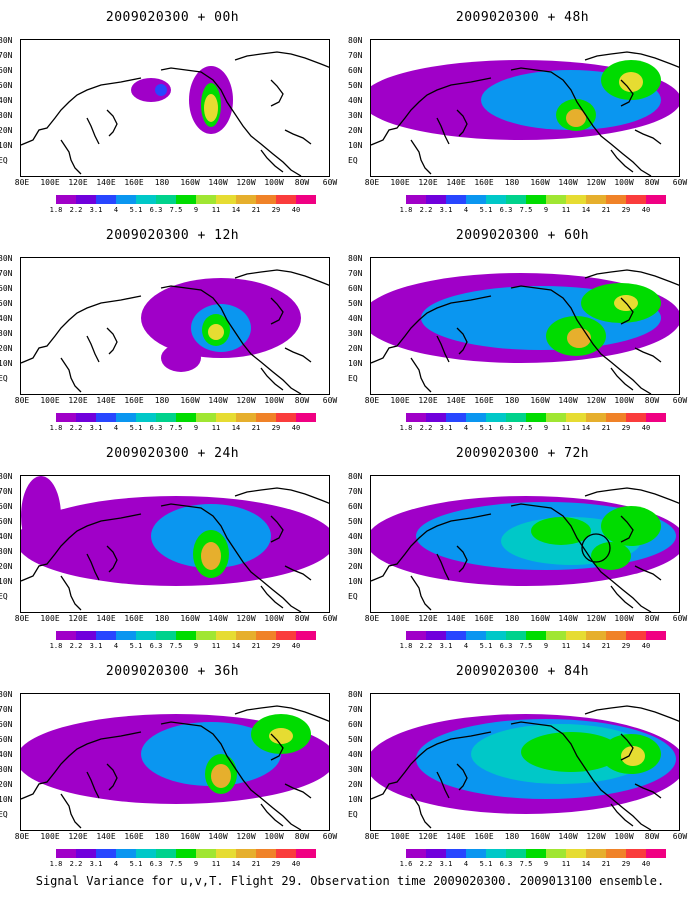  I want to click on latitude-label: EQ, so click(4, 596).